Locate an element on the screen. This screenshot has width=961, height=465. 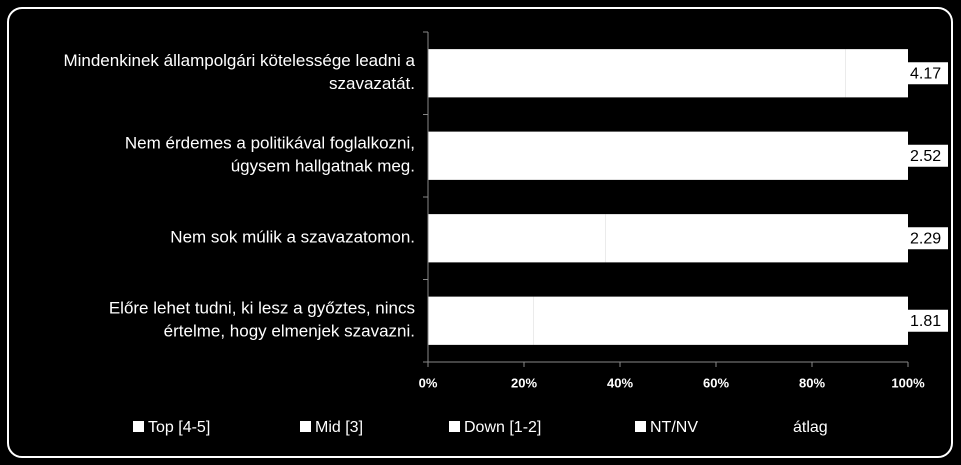
average-label: 4.17 is located at coordinates (925, 73).